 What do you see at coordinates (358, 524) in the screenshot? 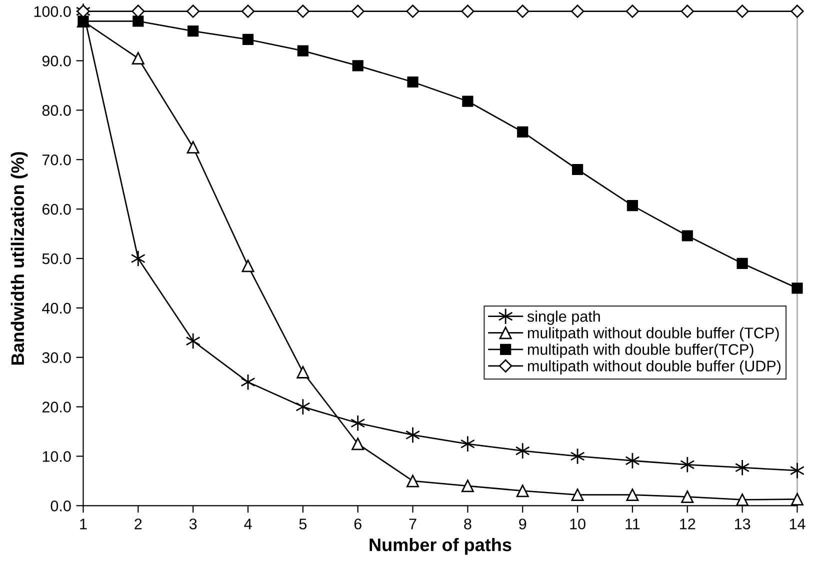
I see `x-tick-label: 6` at bounding box center [358, 524].